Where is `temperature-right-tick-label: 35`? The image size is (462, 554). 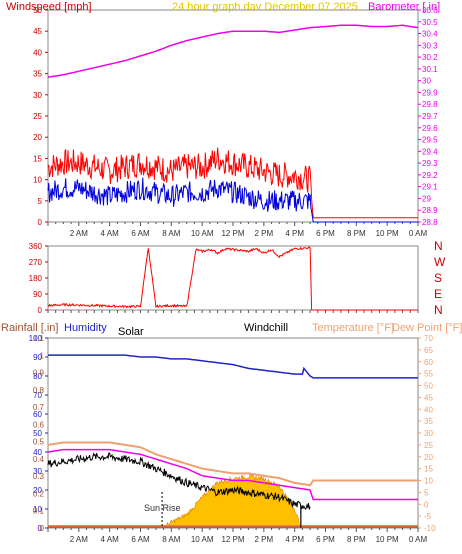 temperature-right-tick-label: 35 is located at coordinates (428, 421).